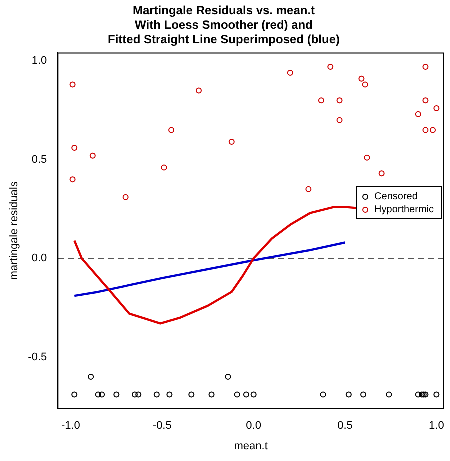 The image size is (450, 461). Describe the element at coordinates (224, 11) in the screenshot. I see `text: Martingale Residuals vs. mean.t` at that location.